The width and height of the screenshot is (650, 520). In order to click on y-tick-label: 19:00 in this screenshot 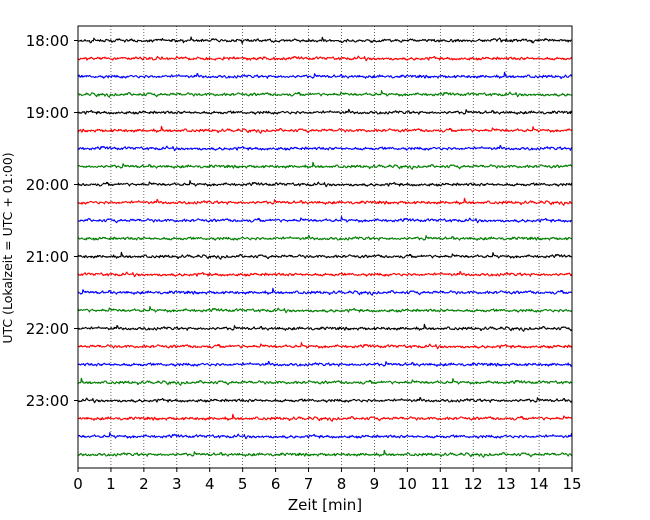, I will do `click(47, 113)`.